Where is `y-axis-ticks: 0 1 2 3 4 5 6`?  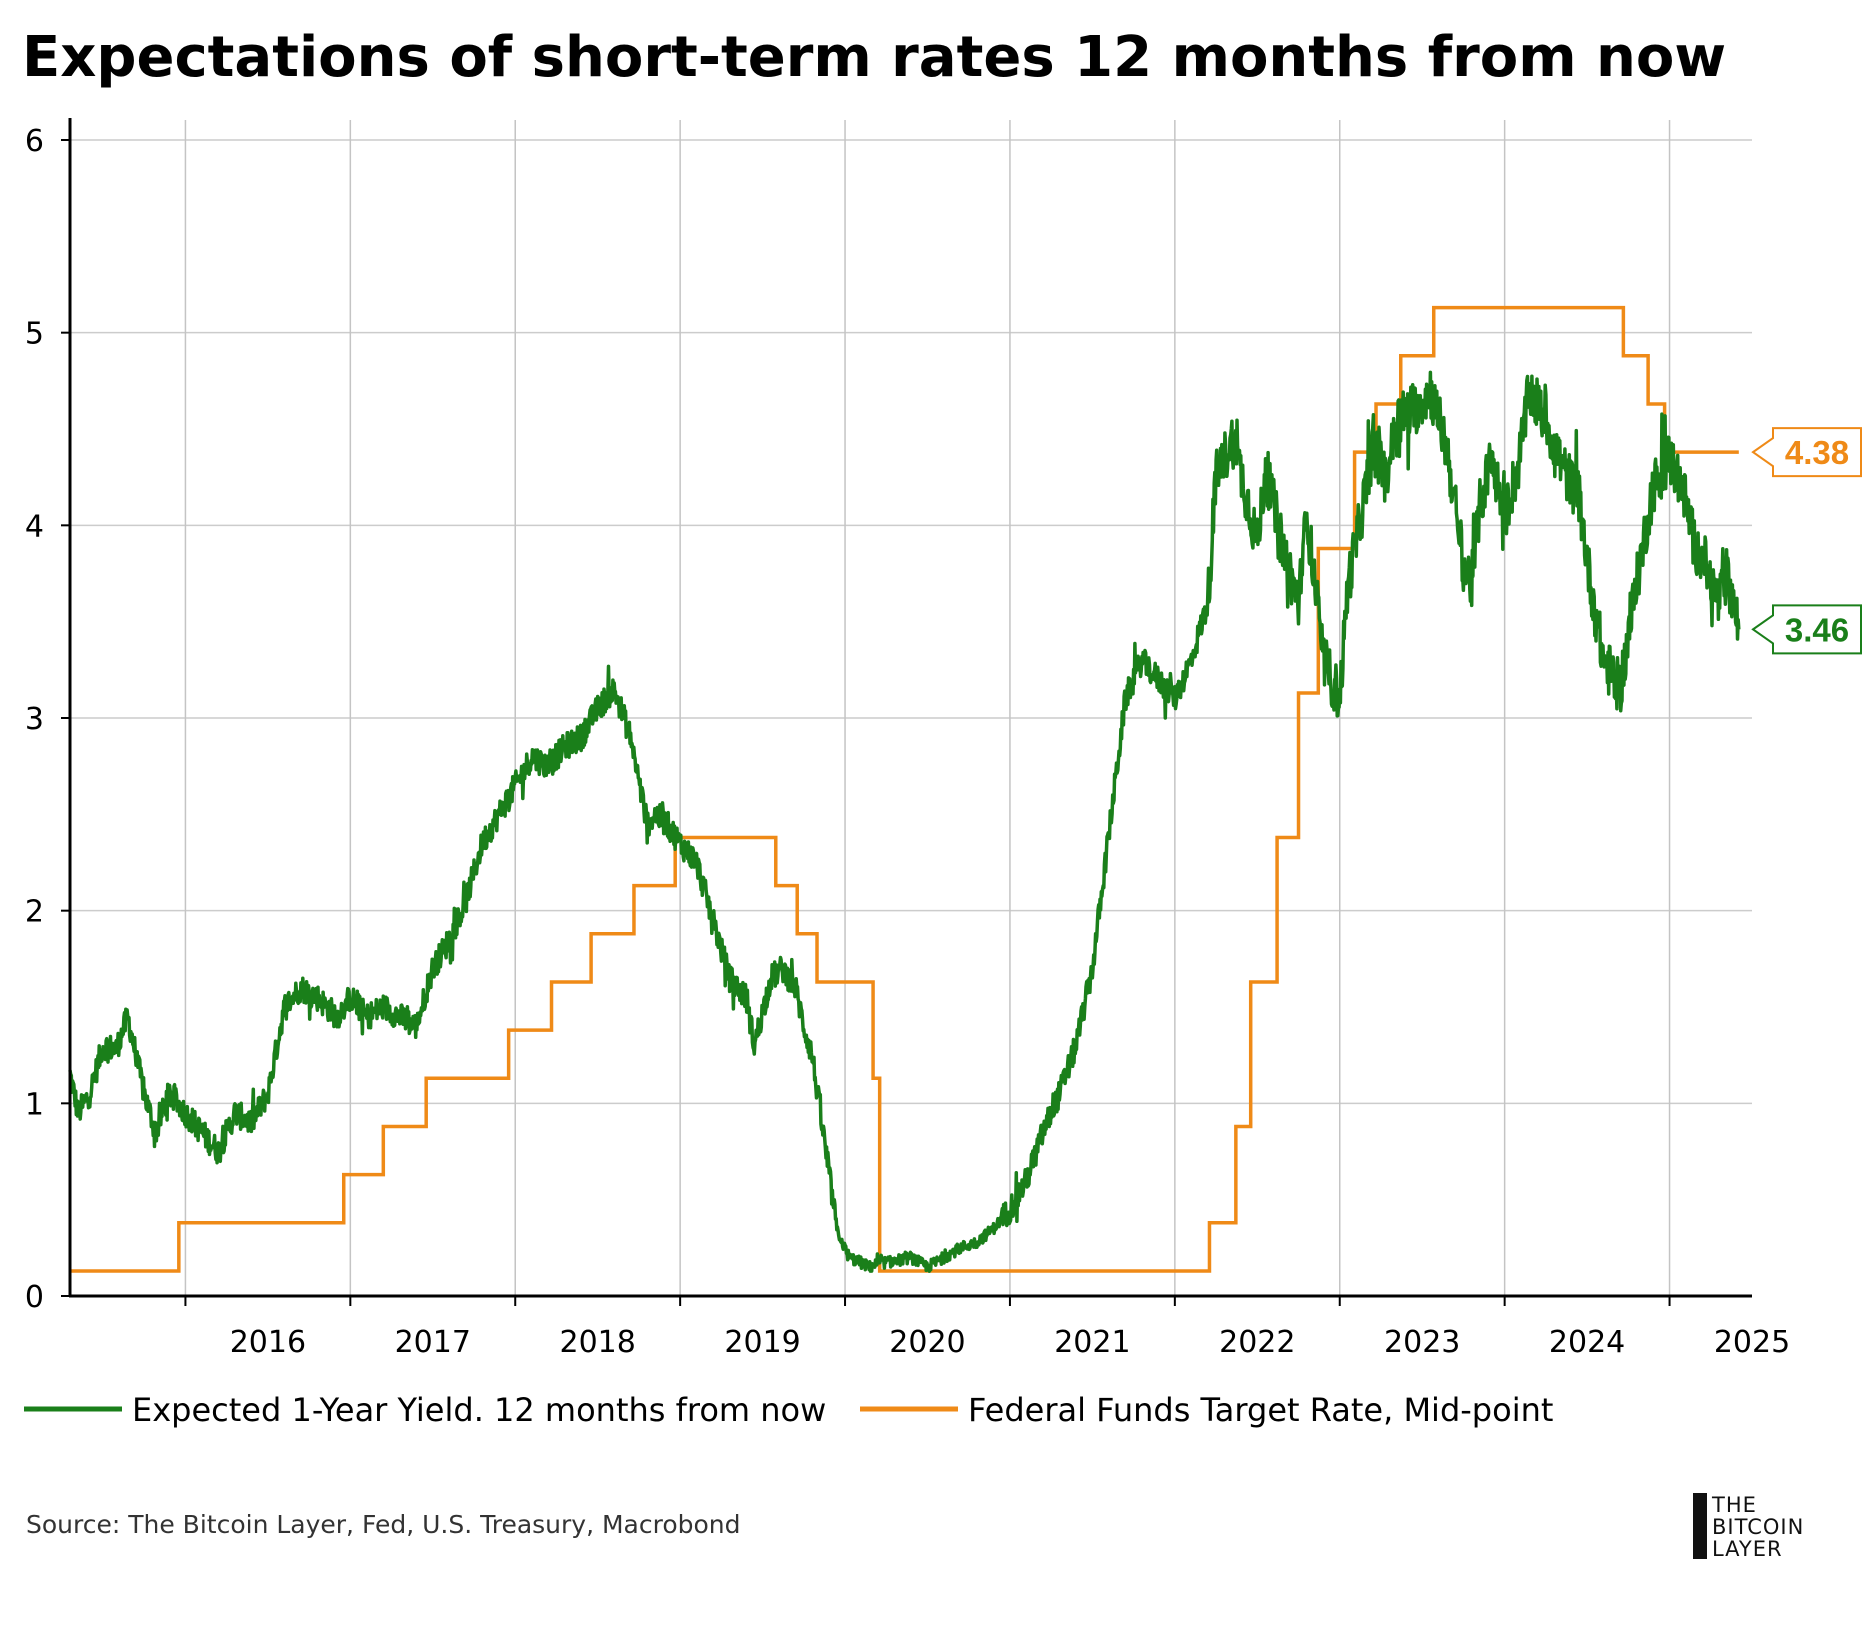
y-axis-ticks: 0 1 2 3 4 5 6 is located at coordinates (47, 719).